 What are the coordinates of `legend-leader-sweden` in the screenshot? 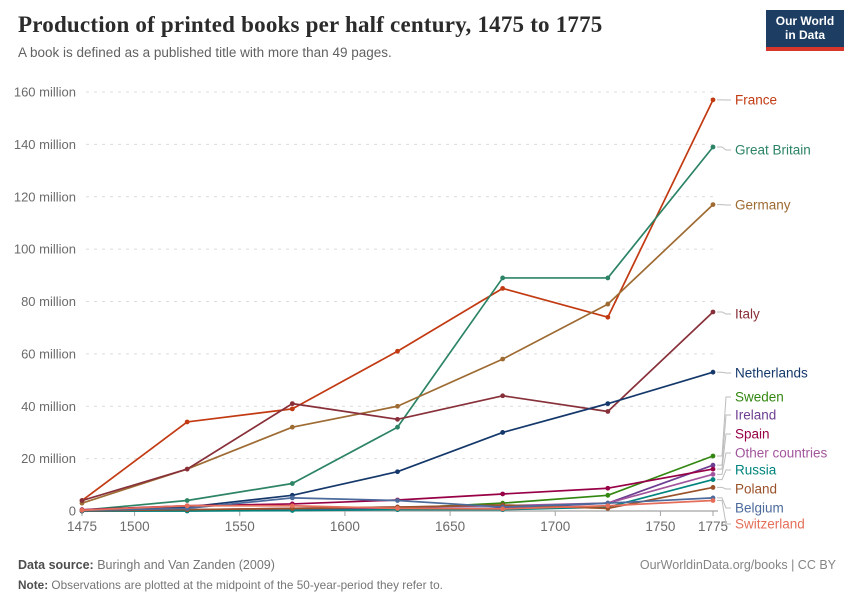 It's located at (724, 426).